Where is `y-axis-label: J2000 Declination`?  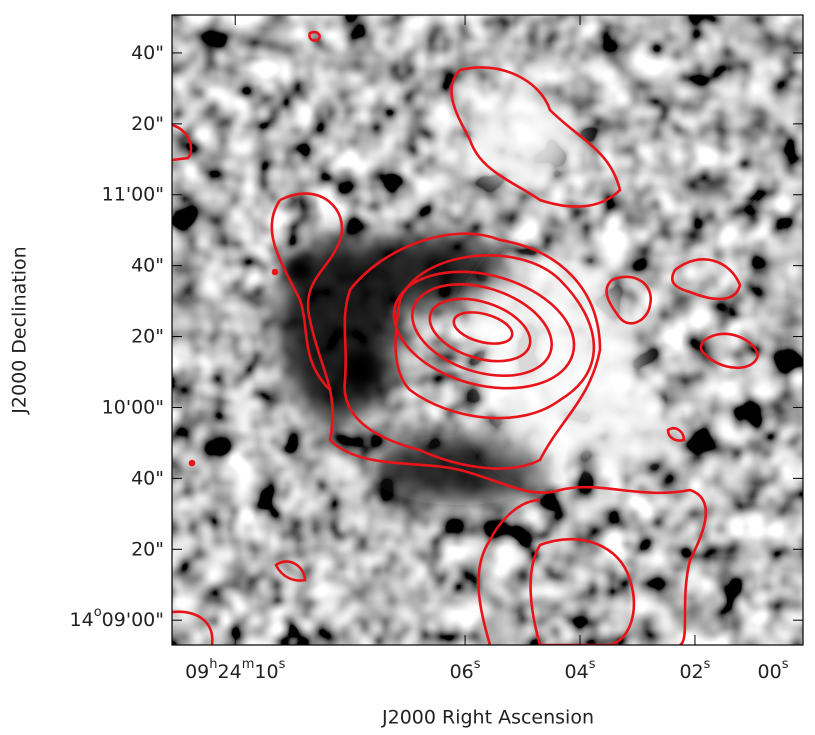
y-axis-label: J2000 Declination is located at coordinates (20, 330).